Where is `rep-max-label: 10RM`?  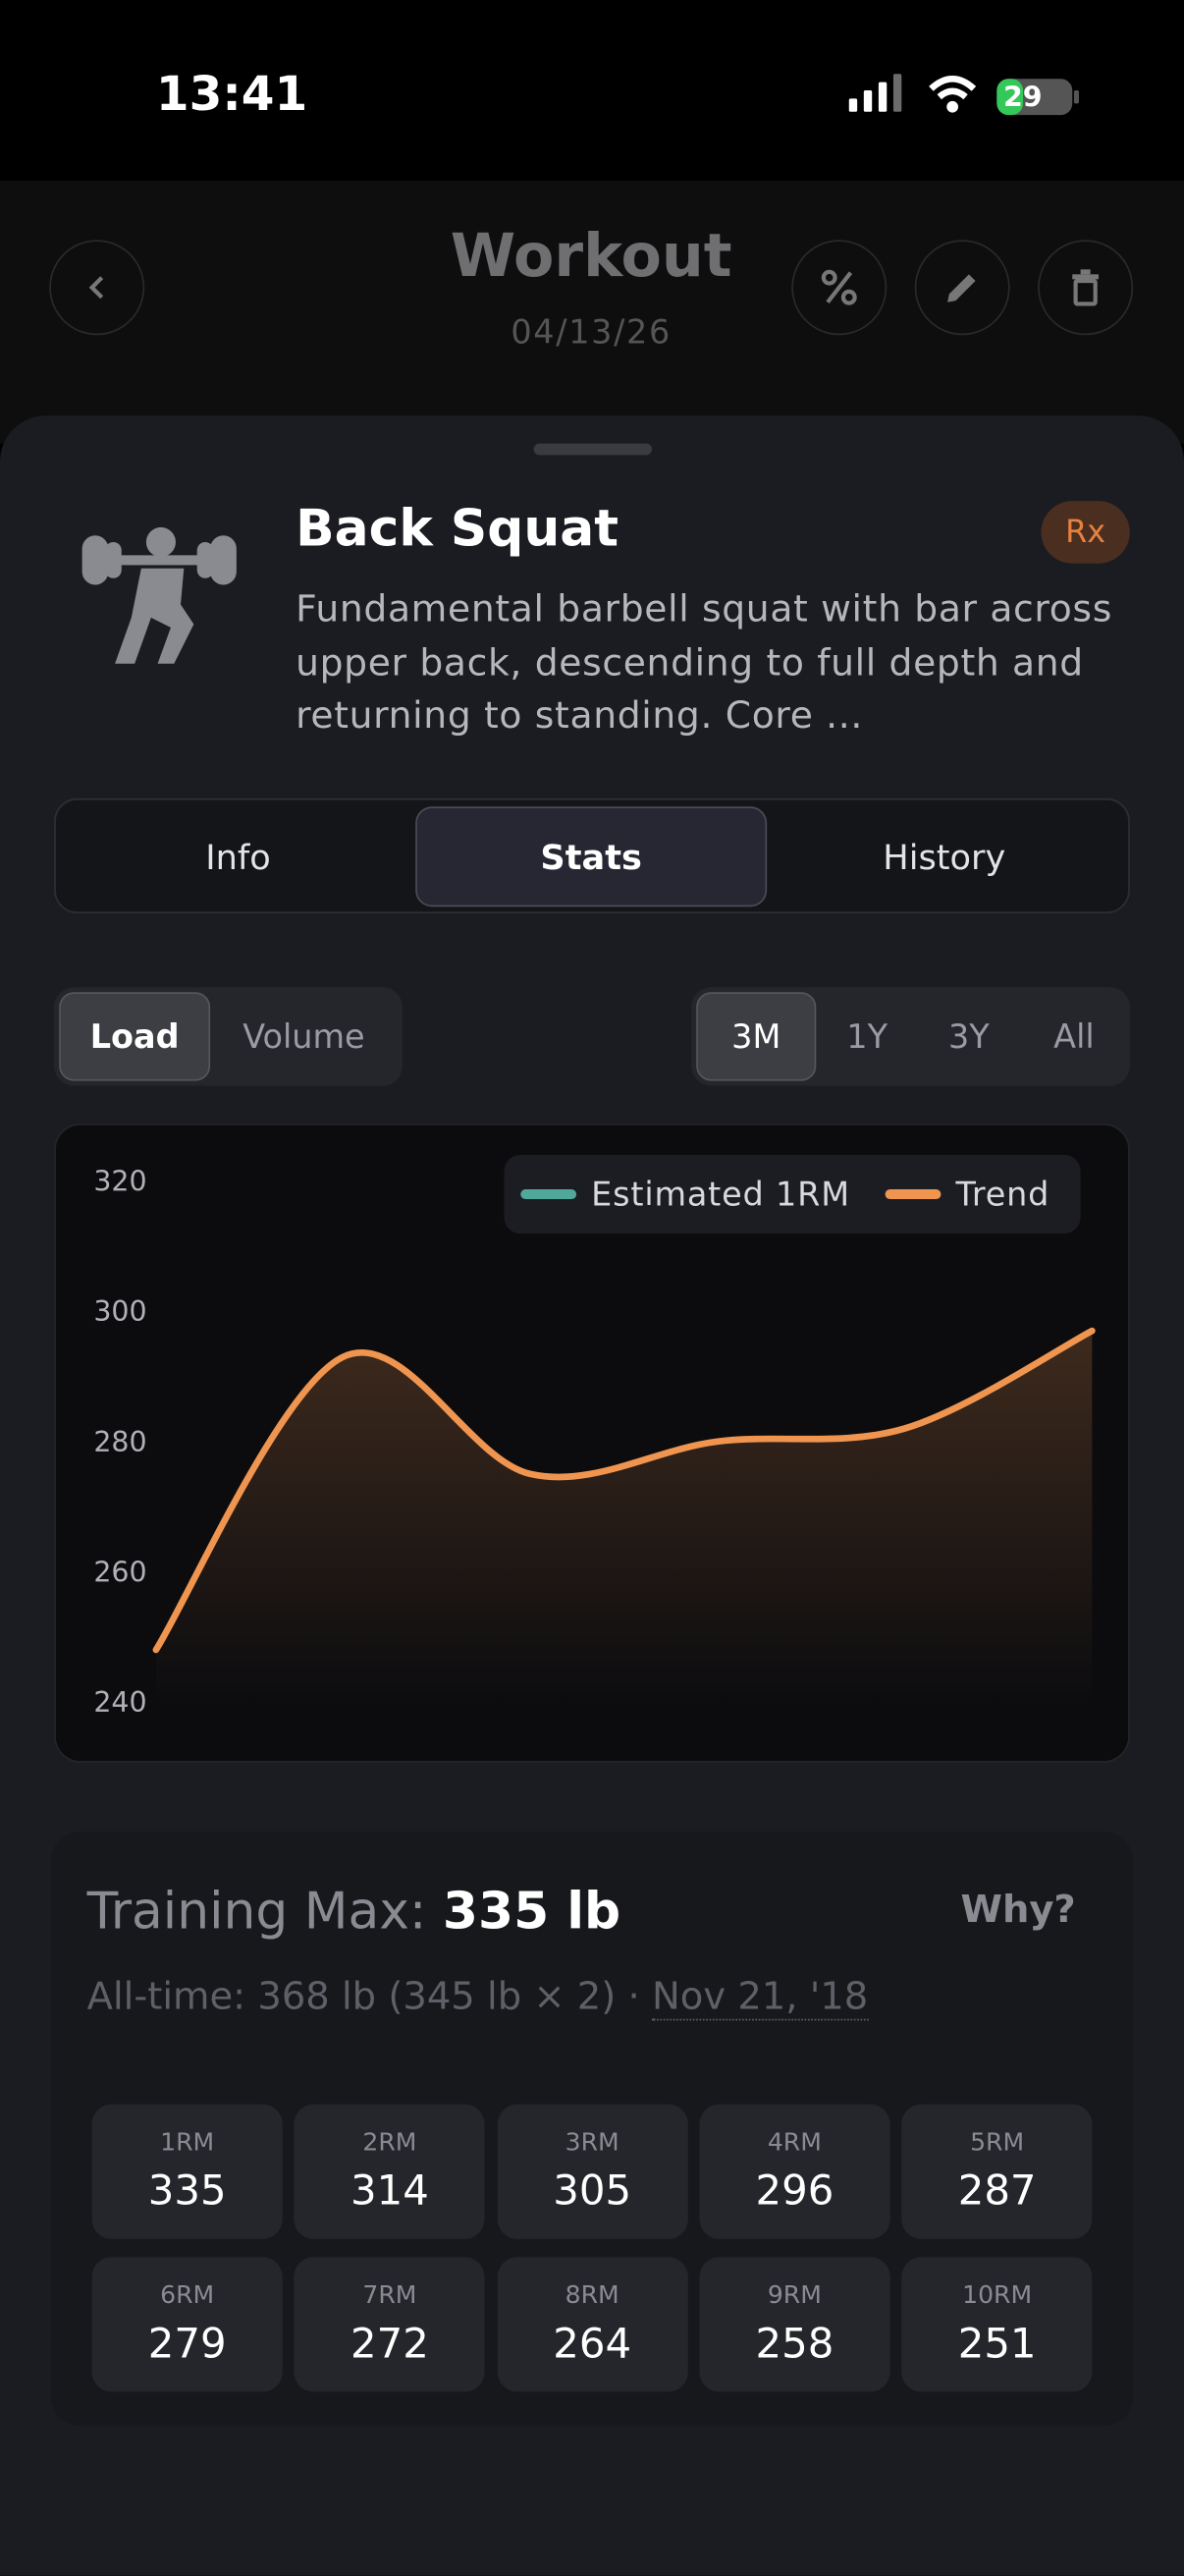
rep-max-label: 10RM is located at coordinates (997, 2295).